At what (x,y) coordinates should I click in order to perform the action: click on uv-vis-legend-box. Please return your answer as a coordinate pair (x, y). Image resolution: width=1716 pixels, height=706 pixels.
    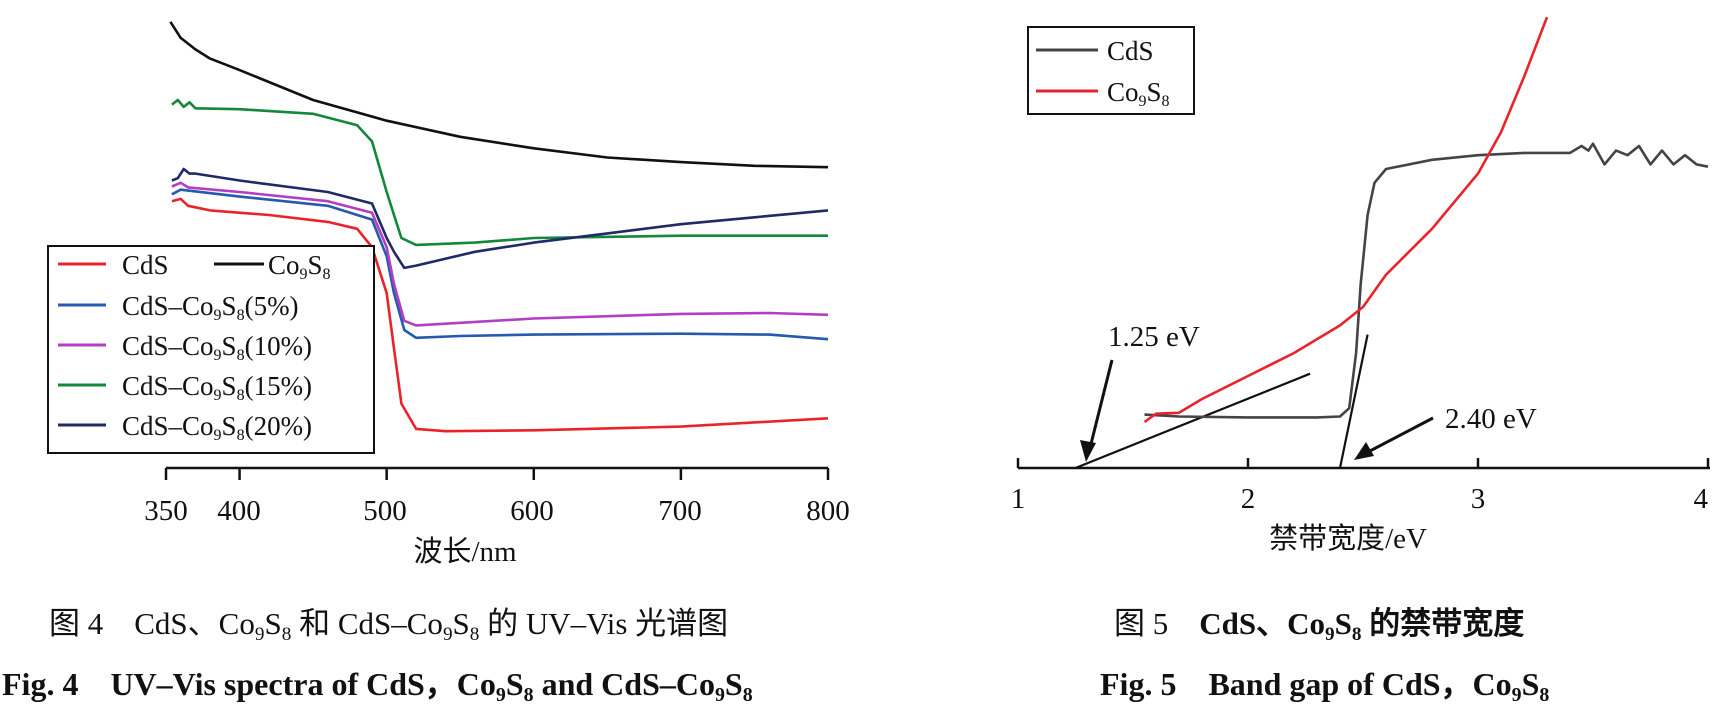
    Looking at the image, I should click on (211, 349).